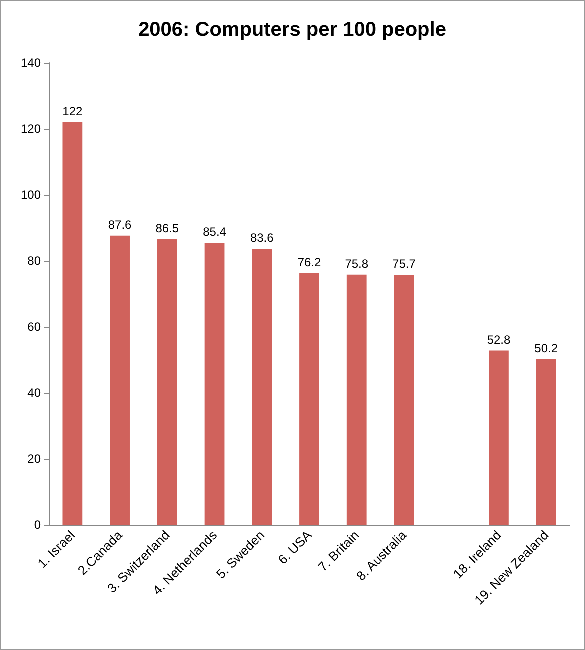  What do you see at coordinates (120, 225) in the screenshot?
I see `data-label: 87.6` at bounding box center [120, 225].